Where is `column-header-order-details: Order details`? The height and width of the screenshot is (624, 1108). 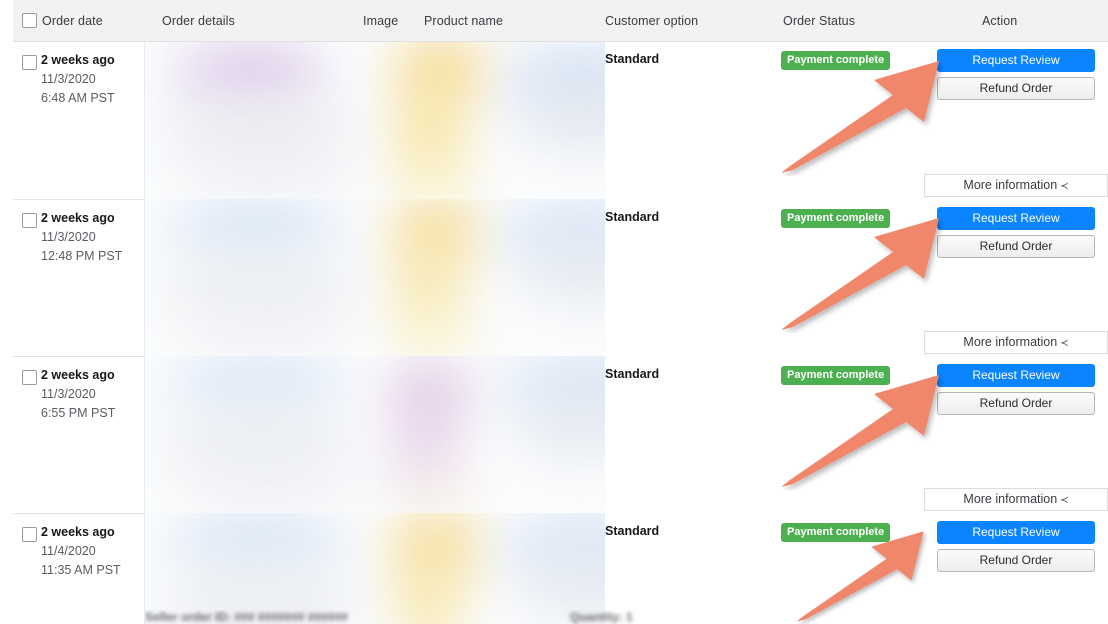 column-header-order-details: Order details is located at coordinates (198, 21).